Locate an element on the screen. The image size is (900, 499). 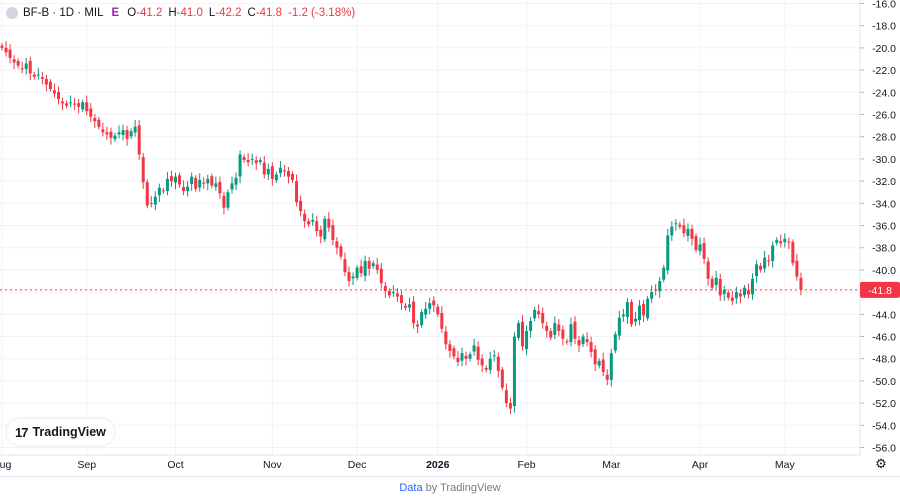
last-price-label: -41.8 is located at coordinates (880, 291).